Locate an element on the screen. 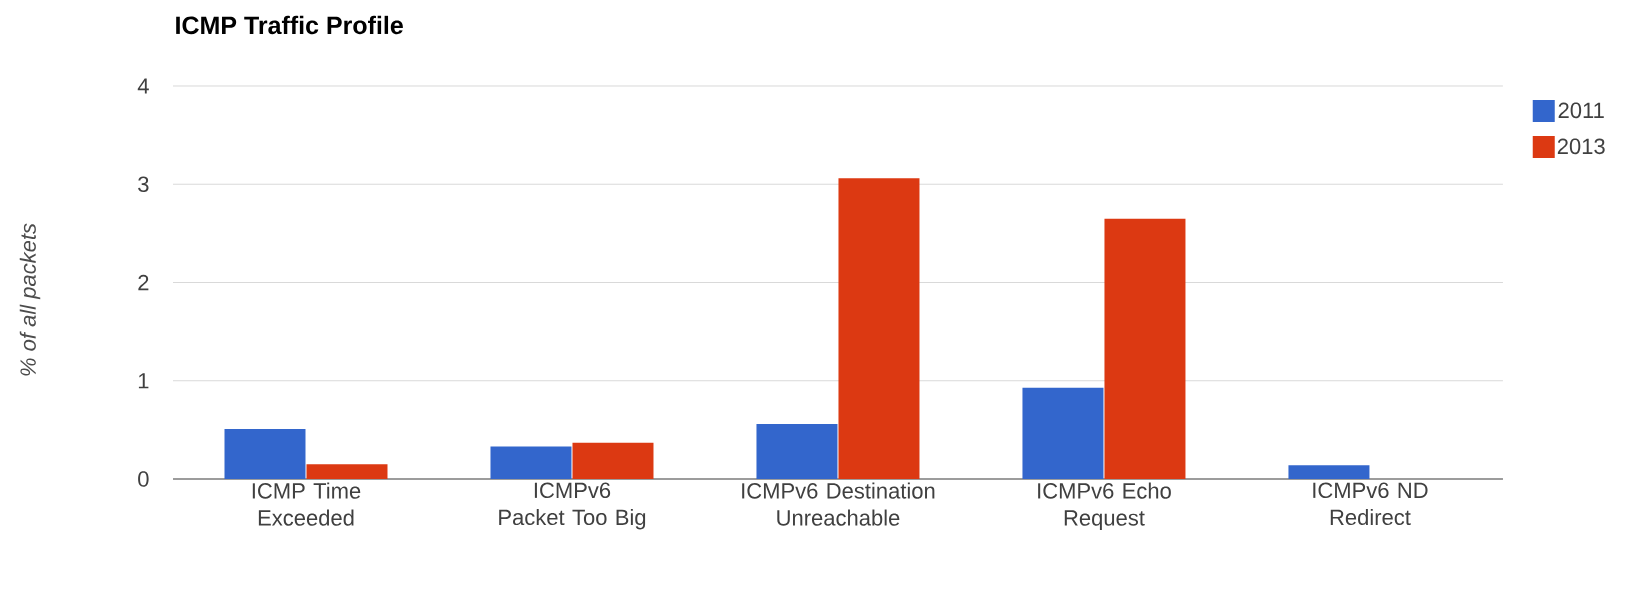 Image resolution: width=1648 pixels, height=590 pixels. y-tick-label: 3 is located at coordinates (143, 184).